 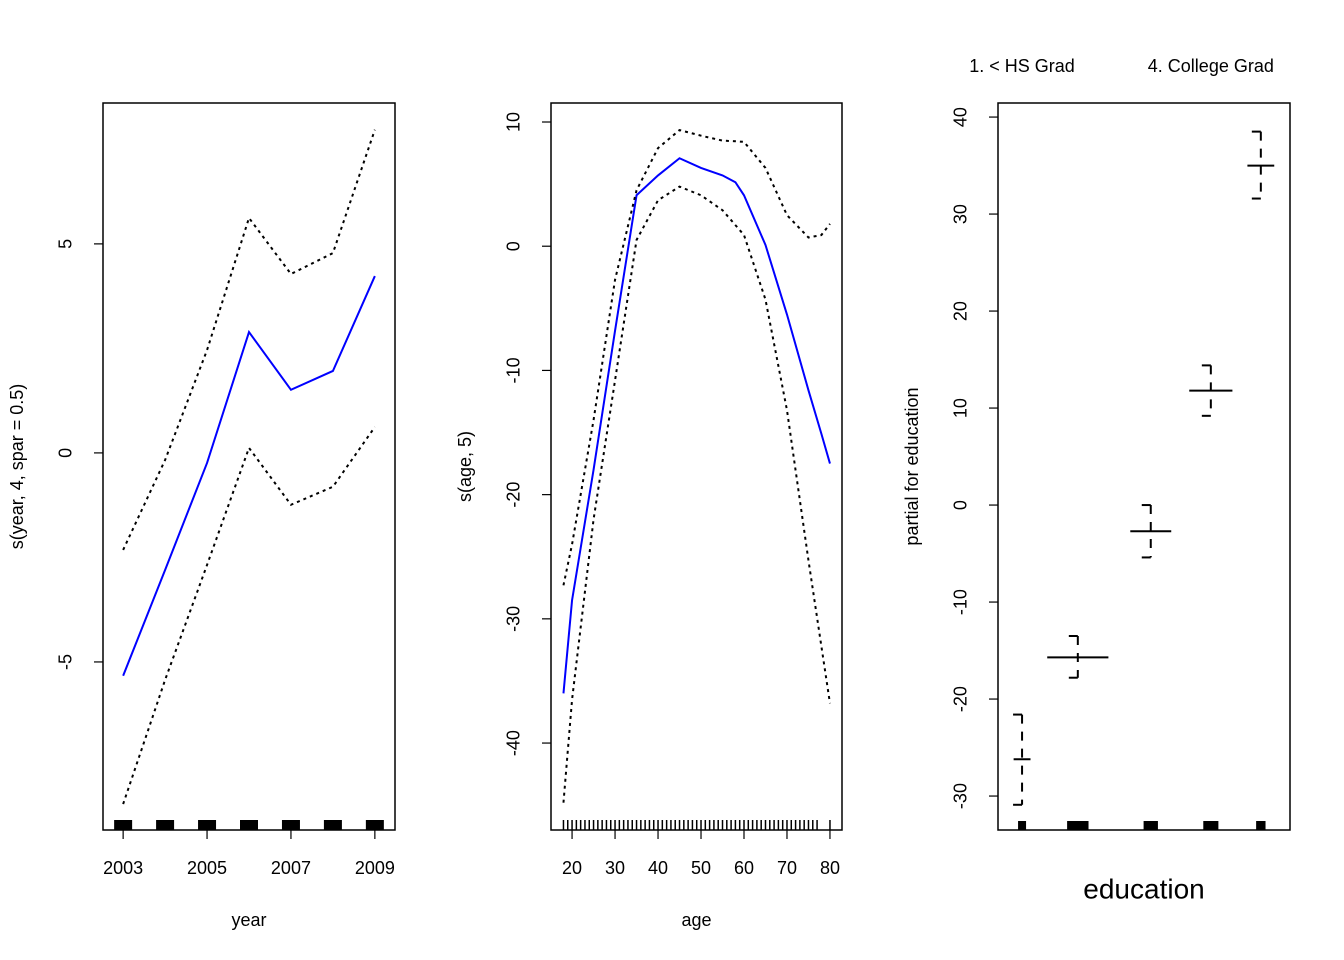 I want to click on x-axis-label: age, so click(x=696, y=920).